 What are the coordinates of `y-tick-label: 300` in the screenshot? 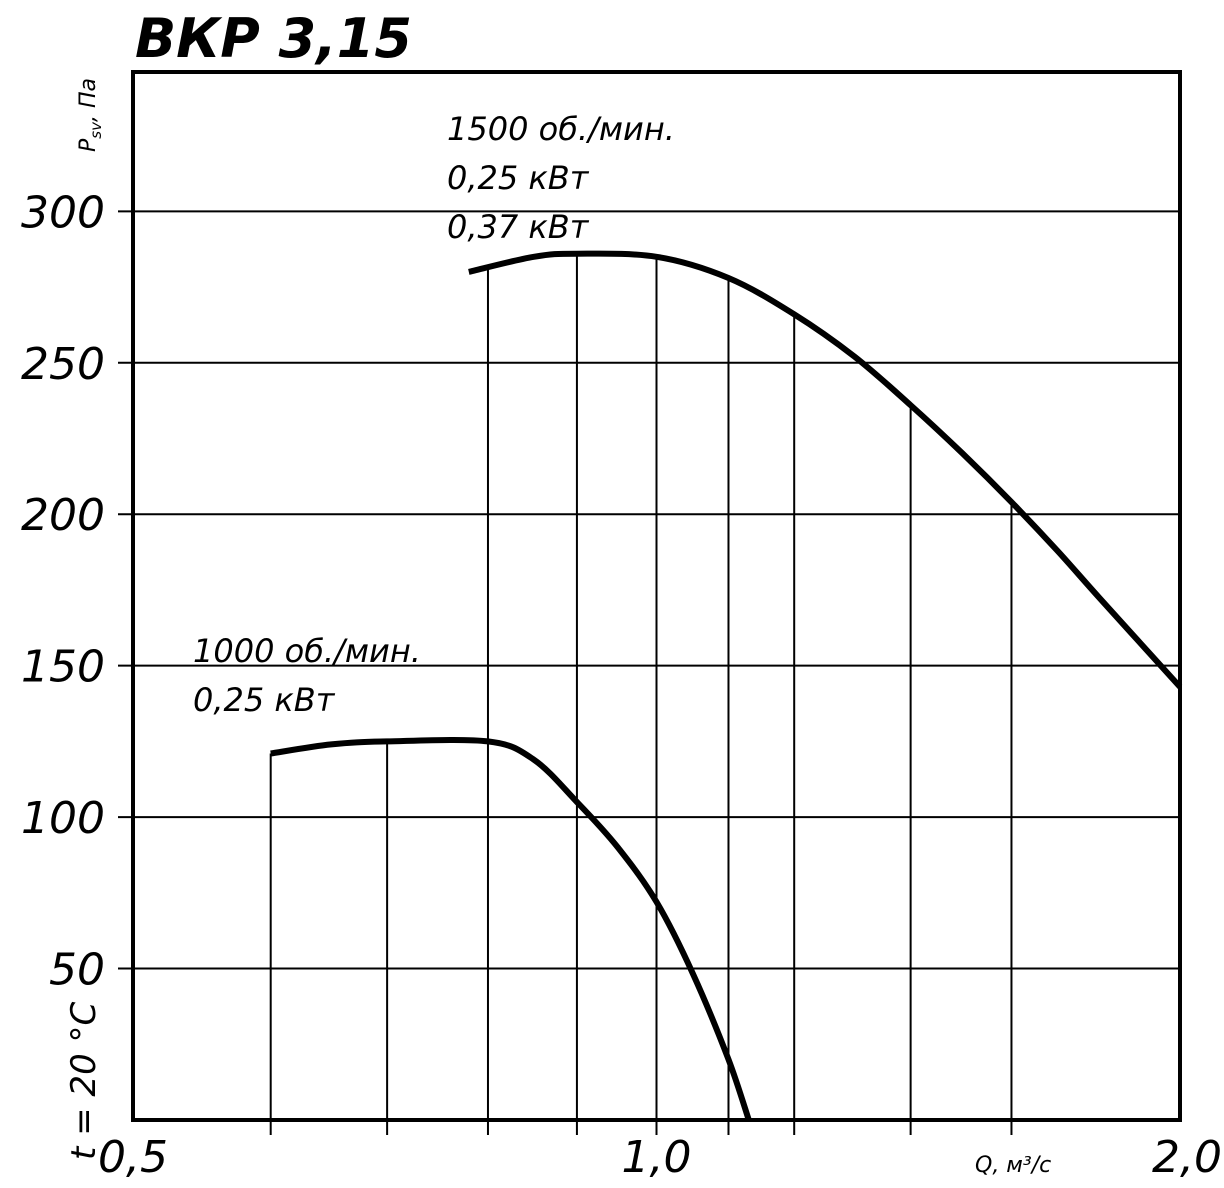 It's located at (63, 212).